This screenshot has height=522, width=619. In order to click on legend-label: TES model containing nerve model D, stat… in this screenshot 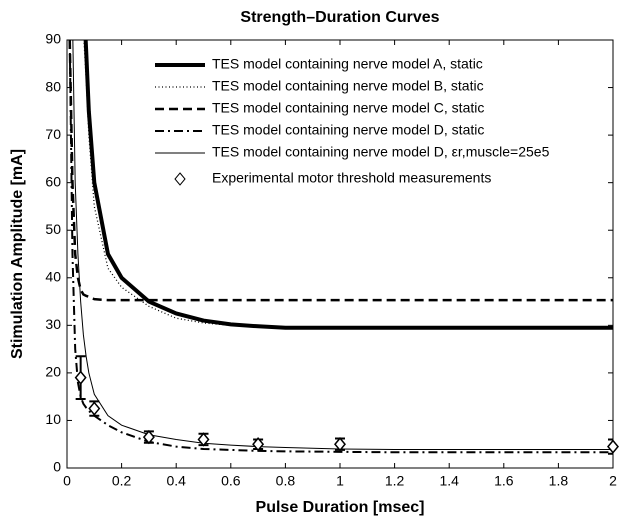, I will do `click(348, 130)`.